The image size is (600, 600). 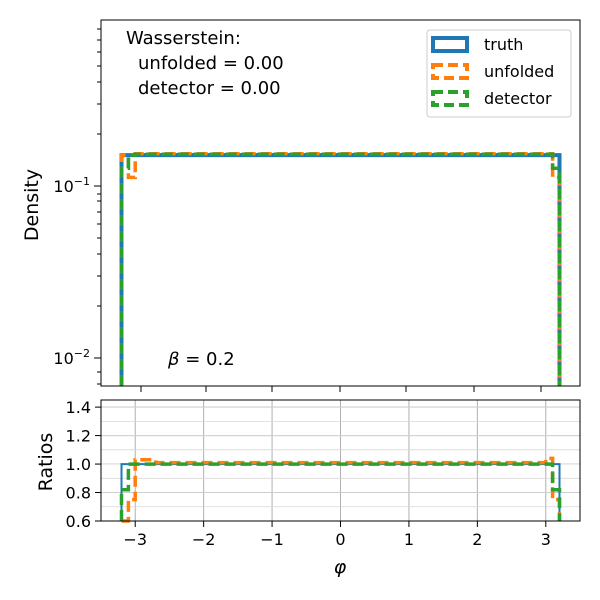 I want to click on xtick-label: 0, so click(x=340, y=539).